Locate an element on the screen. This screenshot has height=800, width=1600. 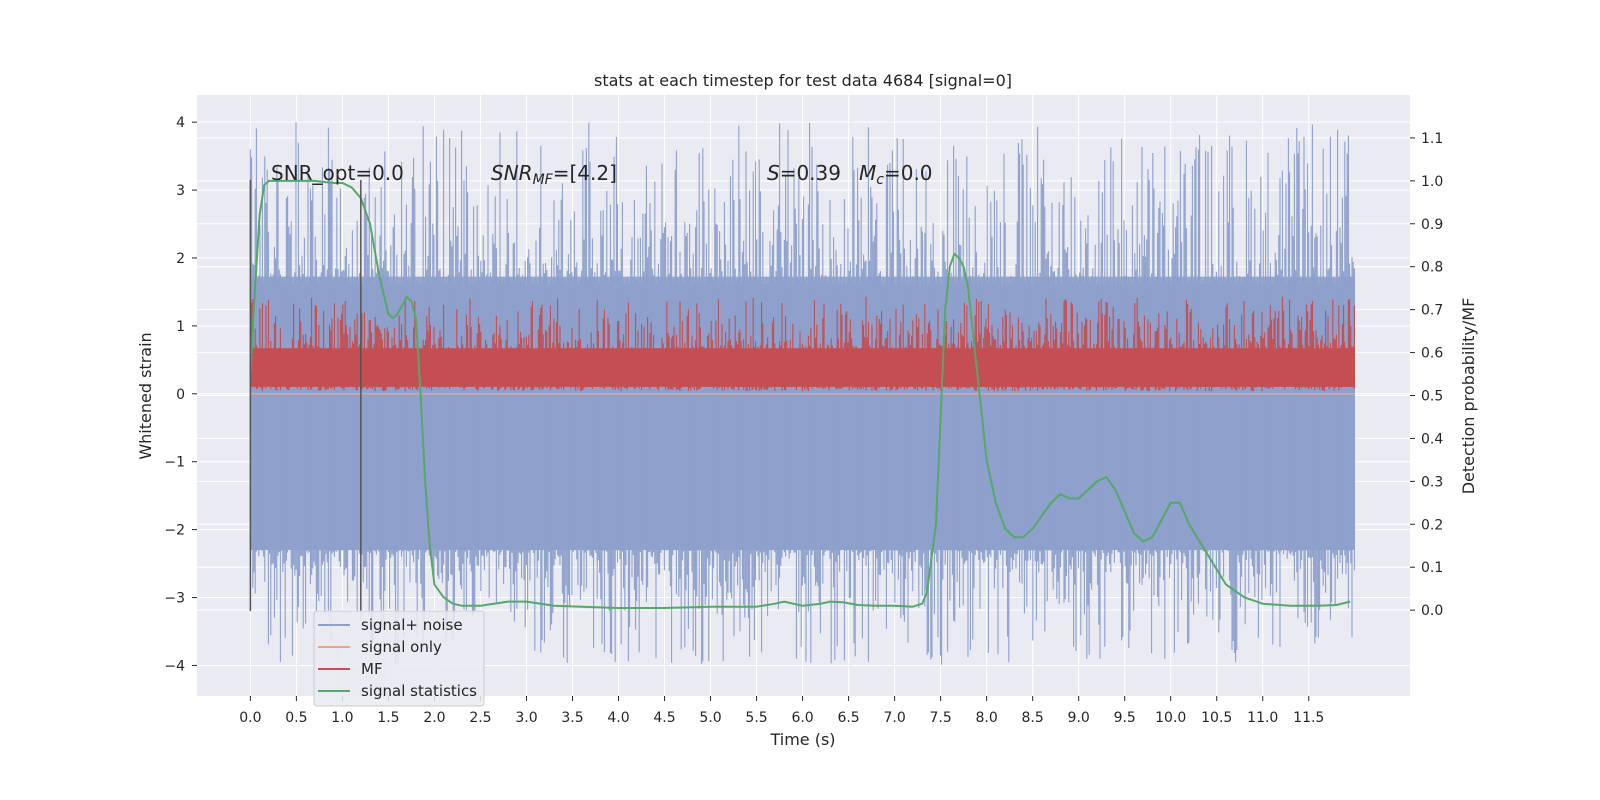
legend-box is located at coordinates (399, 658).